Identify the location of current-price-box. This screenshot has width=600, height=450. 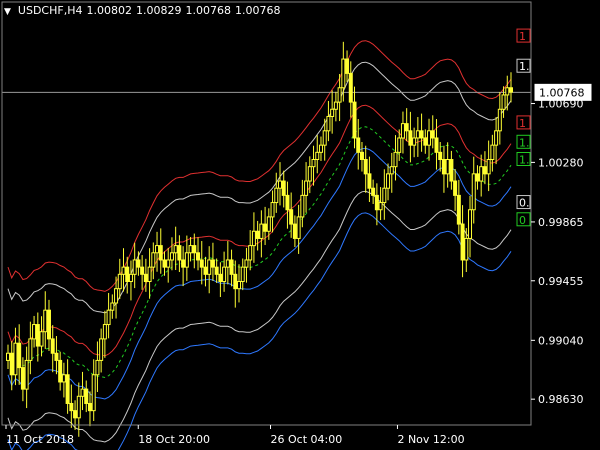
(563, 92).